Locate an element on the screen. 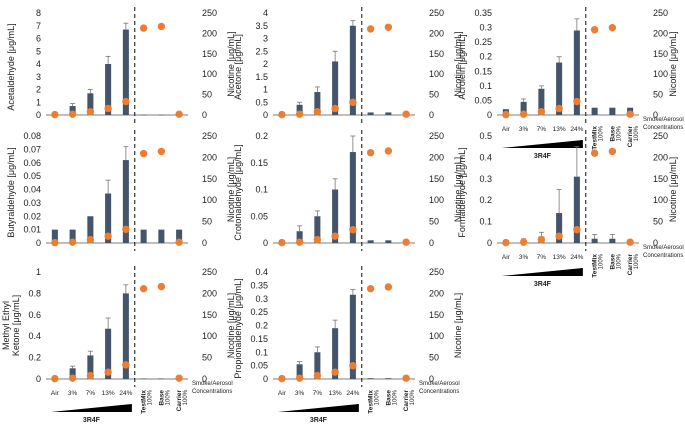 This screenshot has height=434, width=685. y-tick-label: 3.5 is located at coordinates (261, 26).